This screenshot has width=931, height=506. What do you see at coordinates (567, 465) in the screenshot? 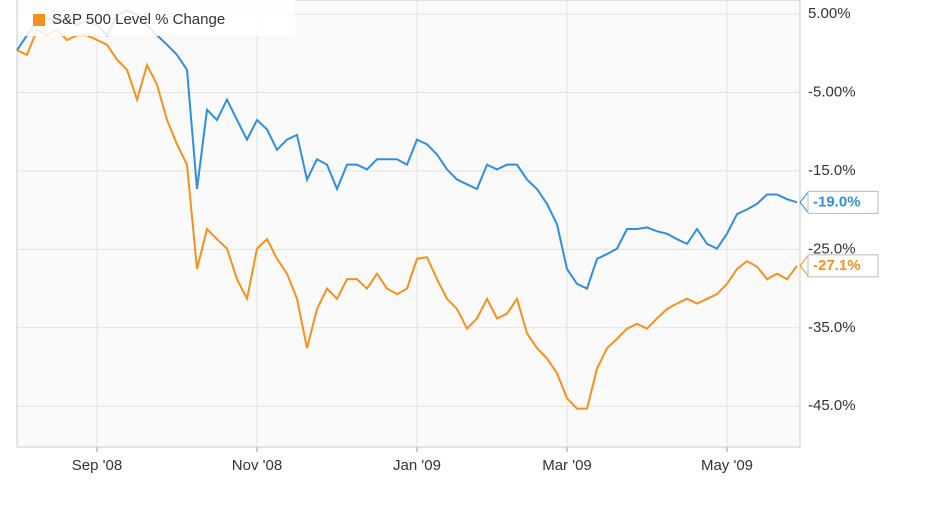
I see `x-tick-label: Mar '09` at bounding box center [567, 465].